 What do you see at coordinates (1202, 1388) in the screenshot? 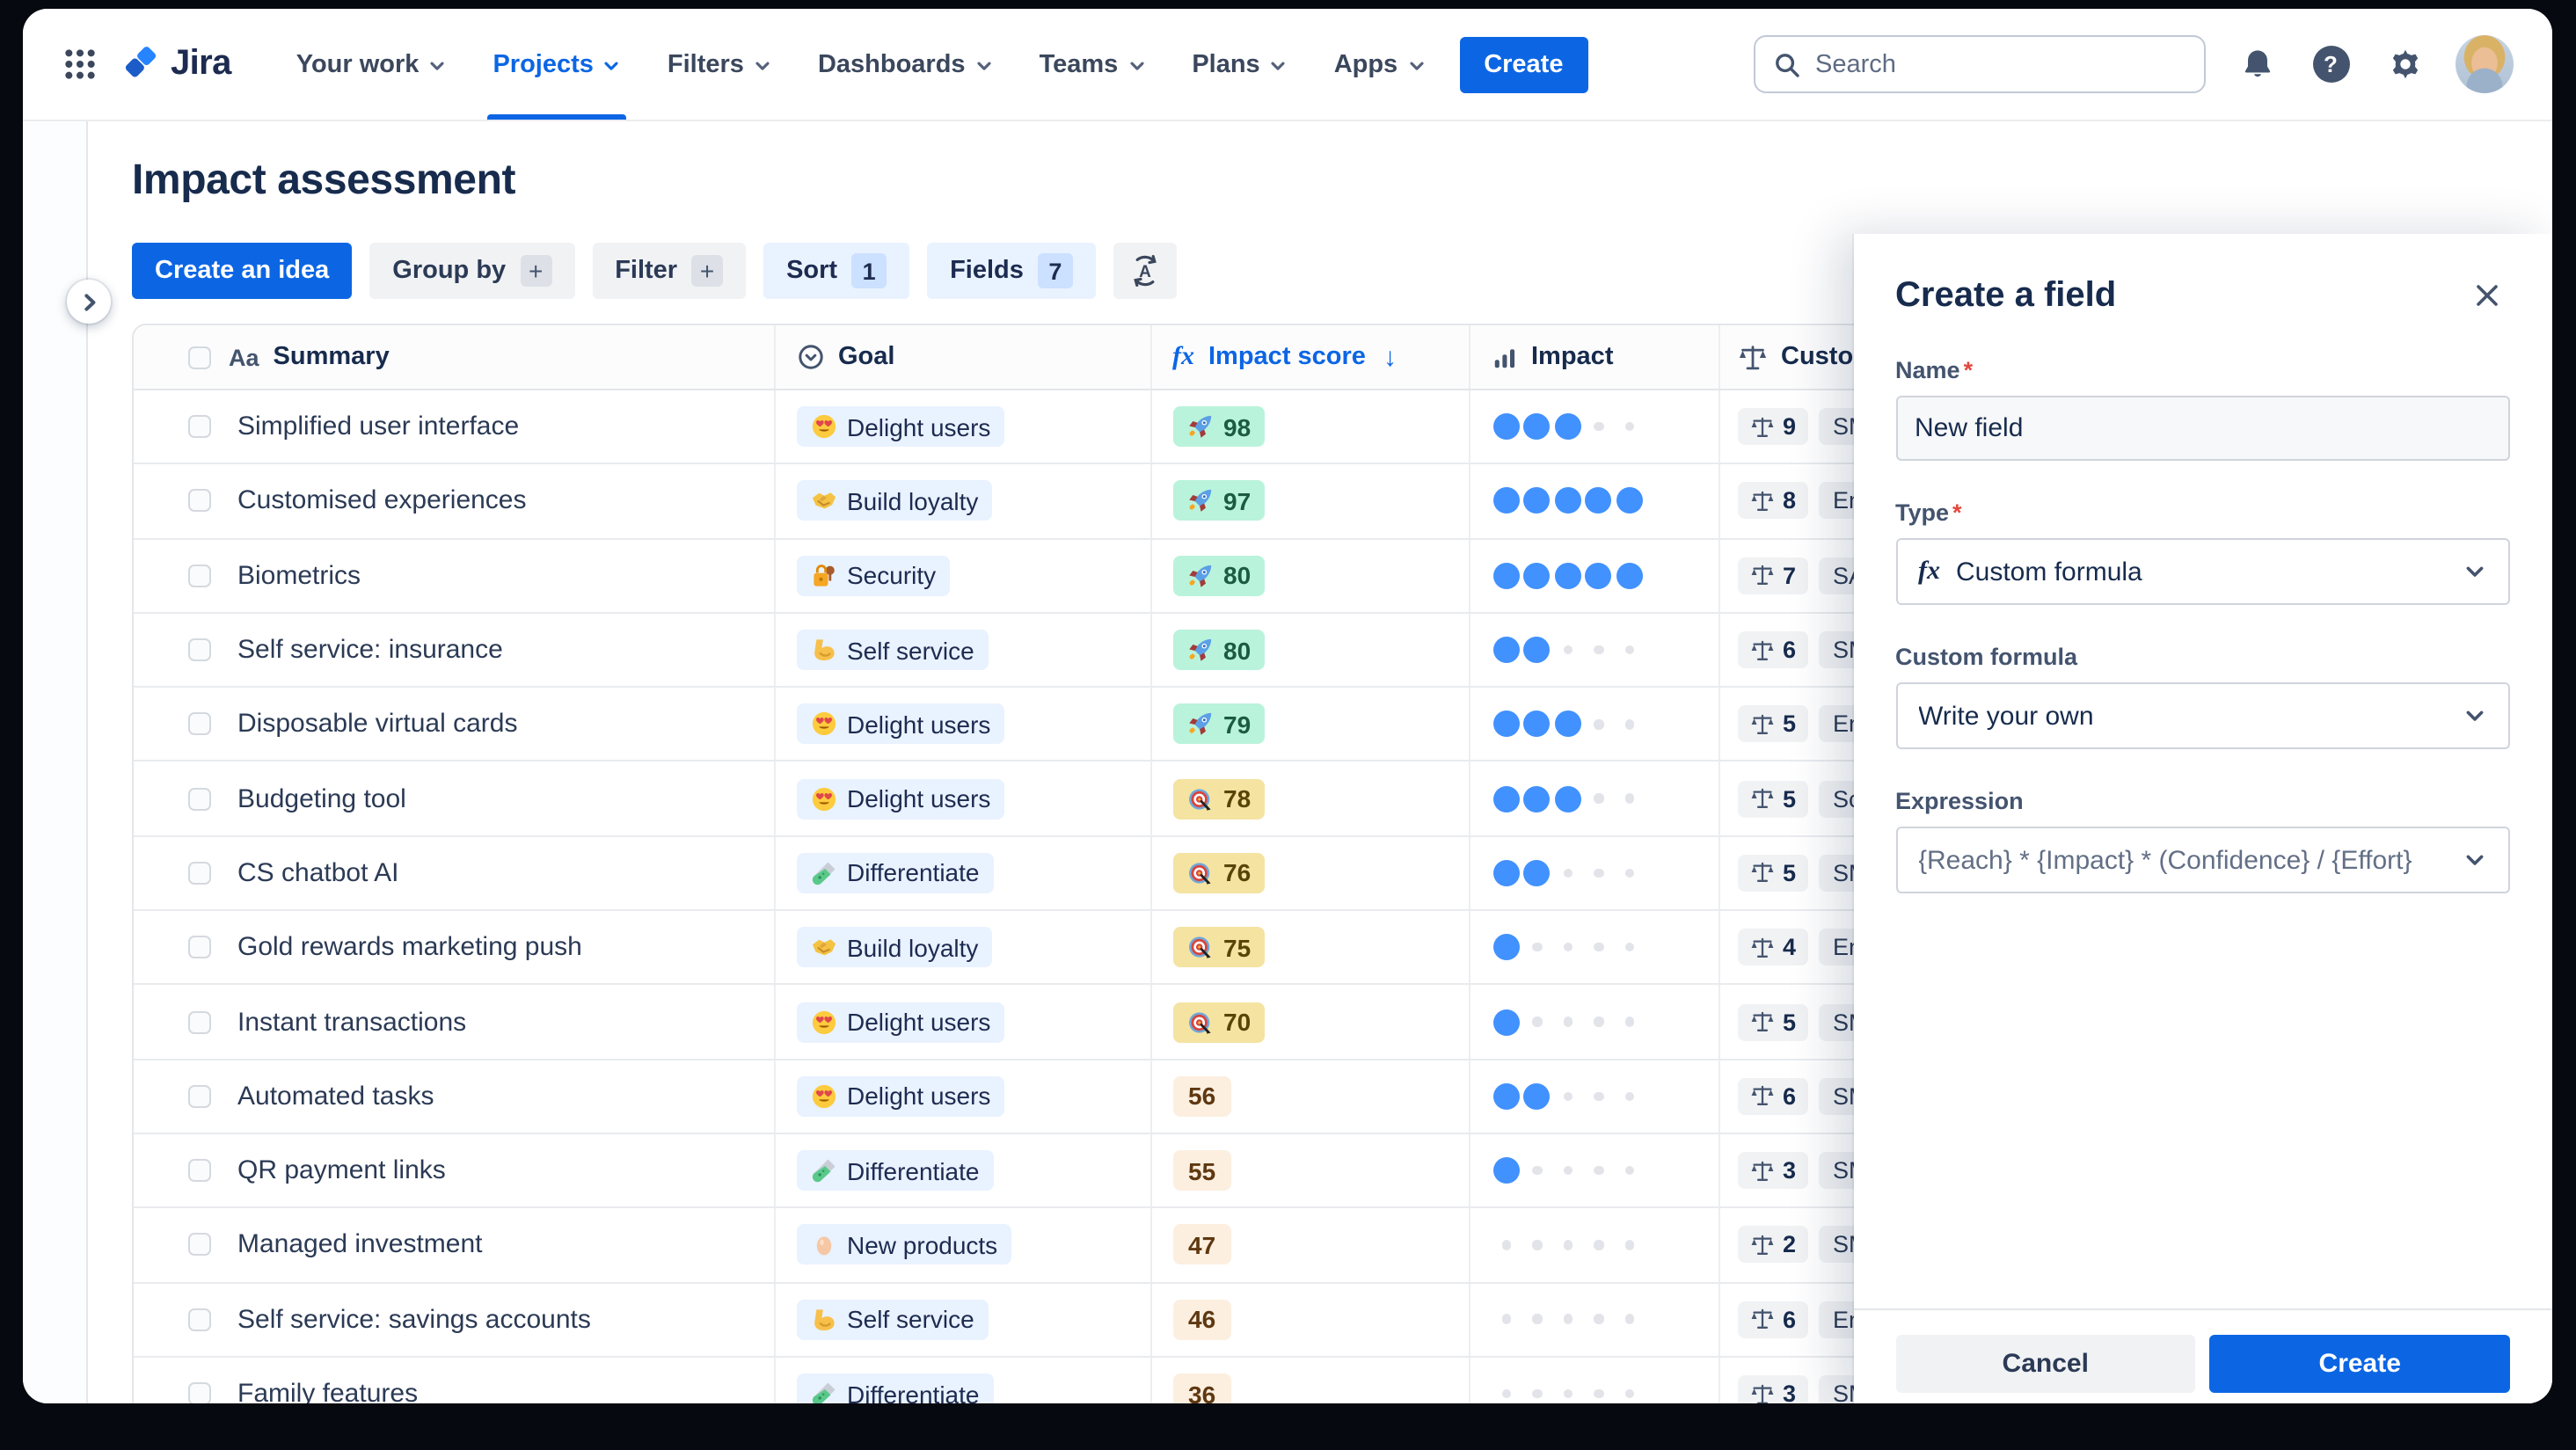
I see `impact-score-chip: 36` at bounding box center [1202, 1388].